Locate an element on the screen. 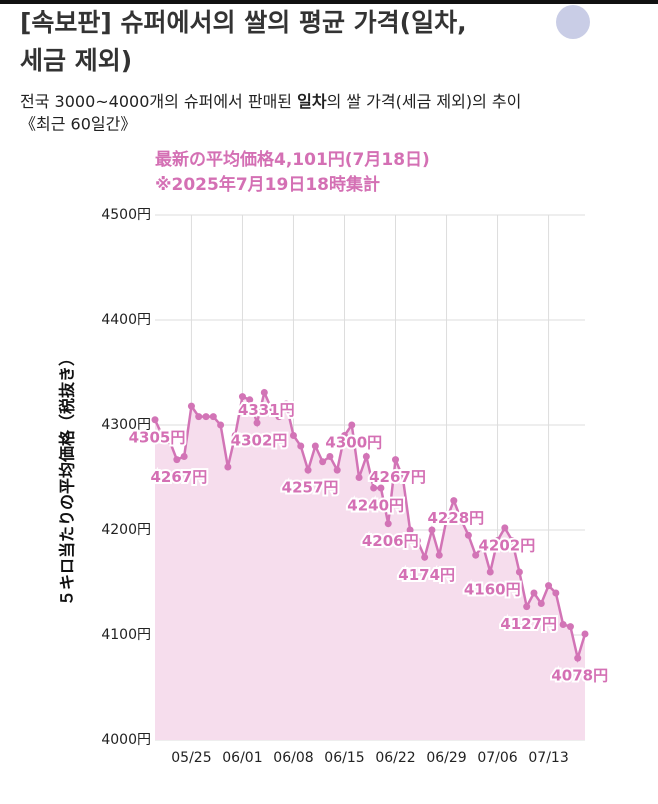 The image size is (658, 804). x-tick-label: 06/15 is located at coordinates (344, 758).